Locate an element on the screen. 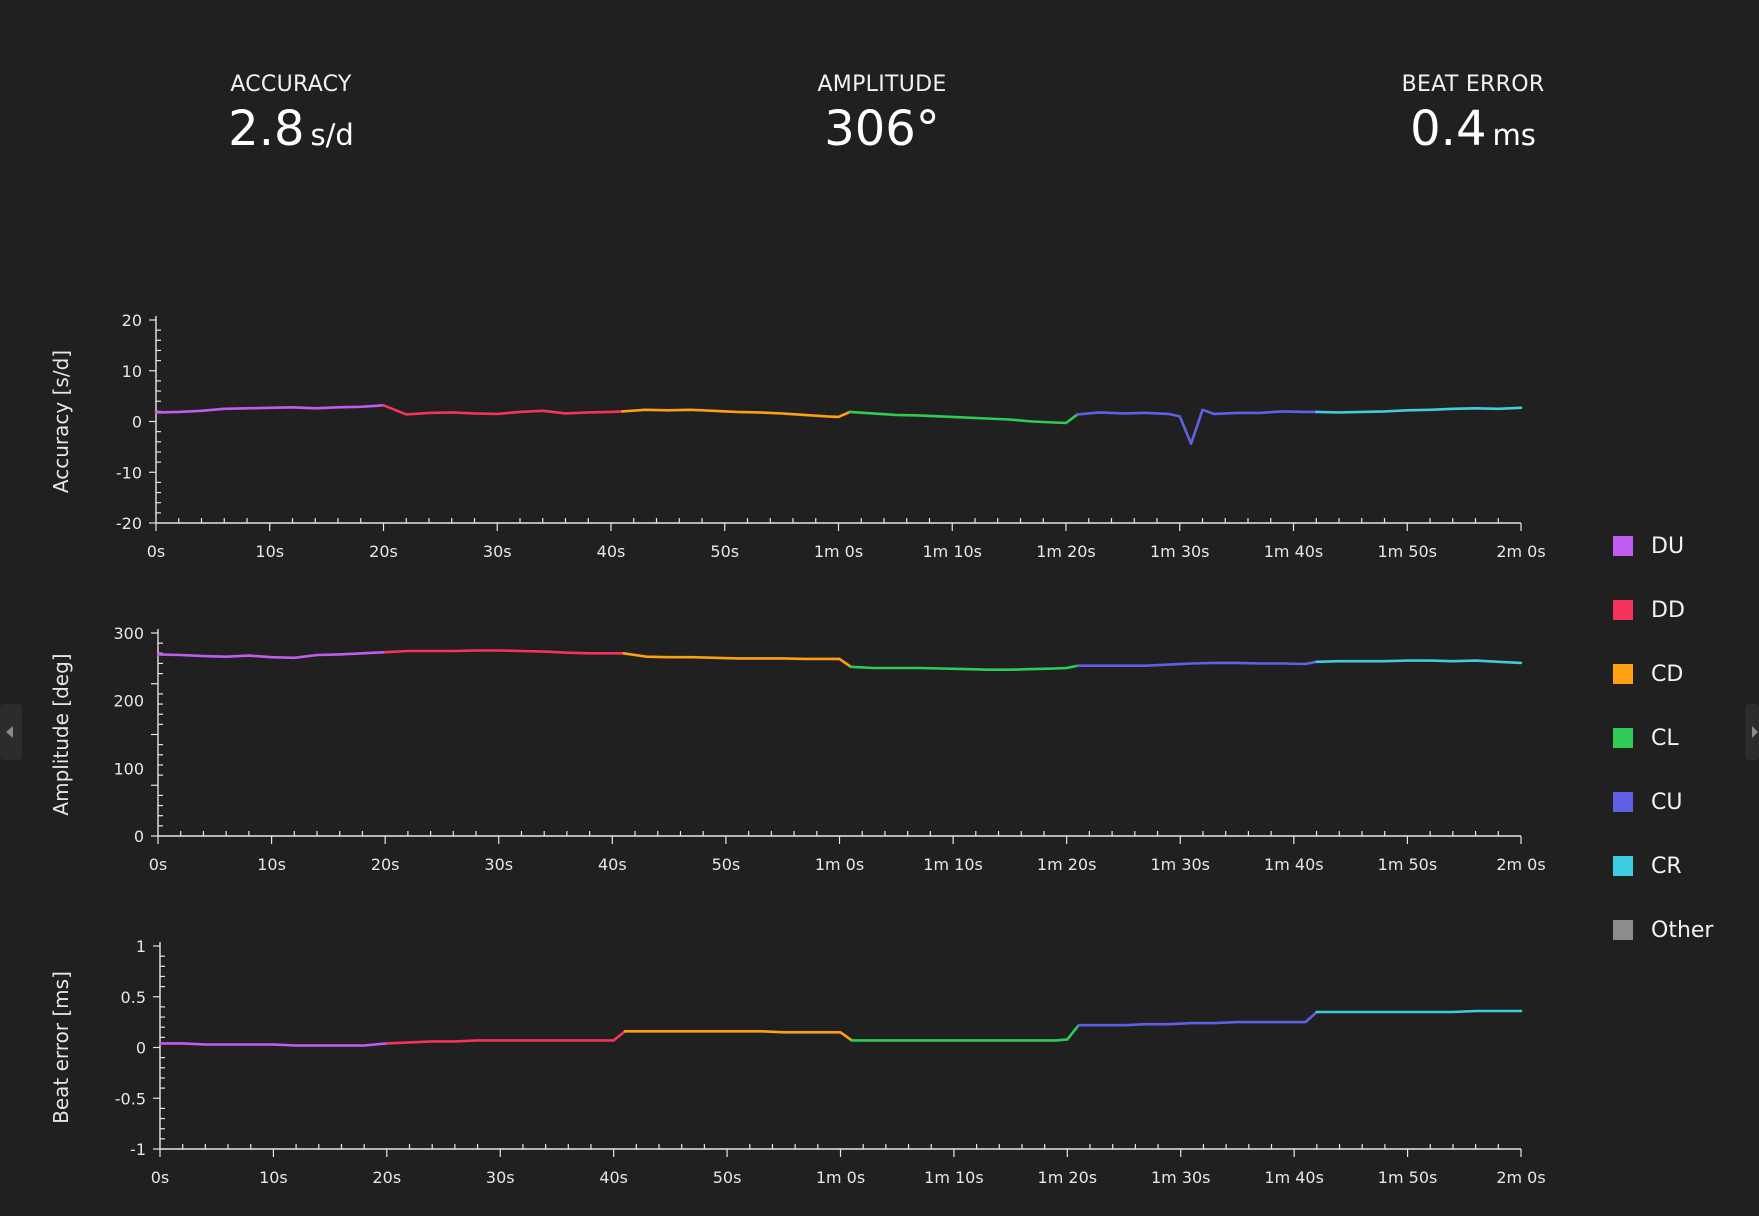 This screenshot has width=1759, height=1216. y-tick-label: 1 is located at coordinates (141, 946).